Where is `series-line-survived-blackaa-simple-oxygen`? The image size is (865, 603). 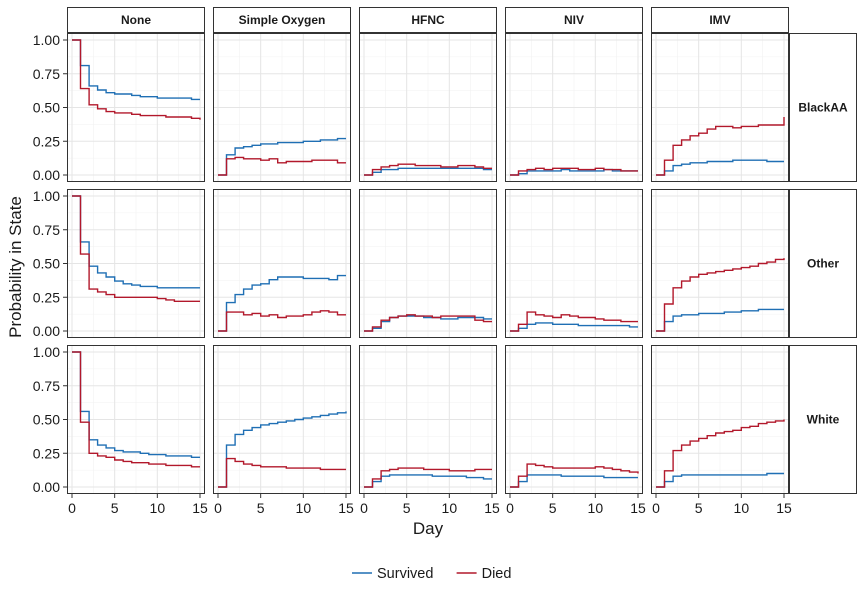
series-line-survived-blackaa-simple-oxygen is located at coordinates (282, 156).